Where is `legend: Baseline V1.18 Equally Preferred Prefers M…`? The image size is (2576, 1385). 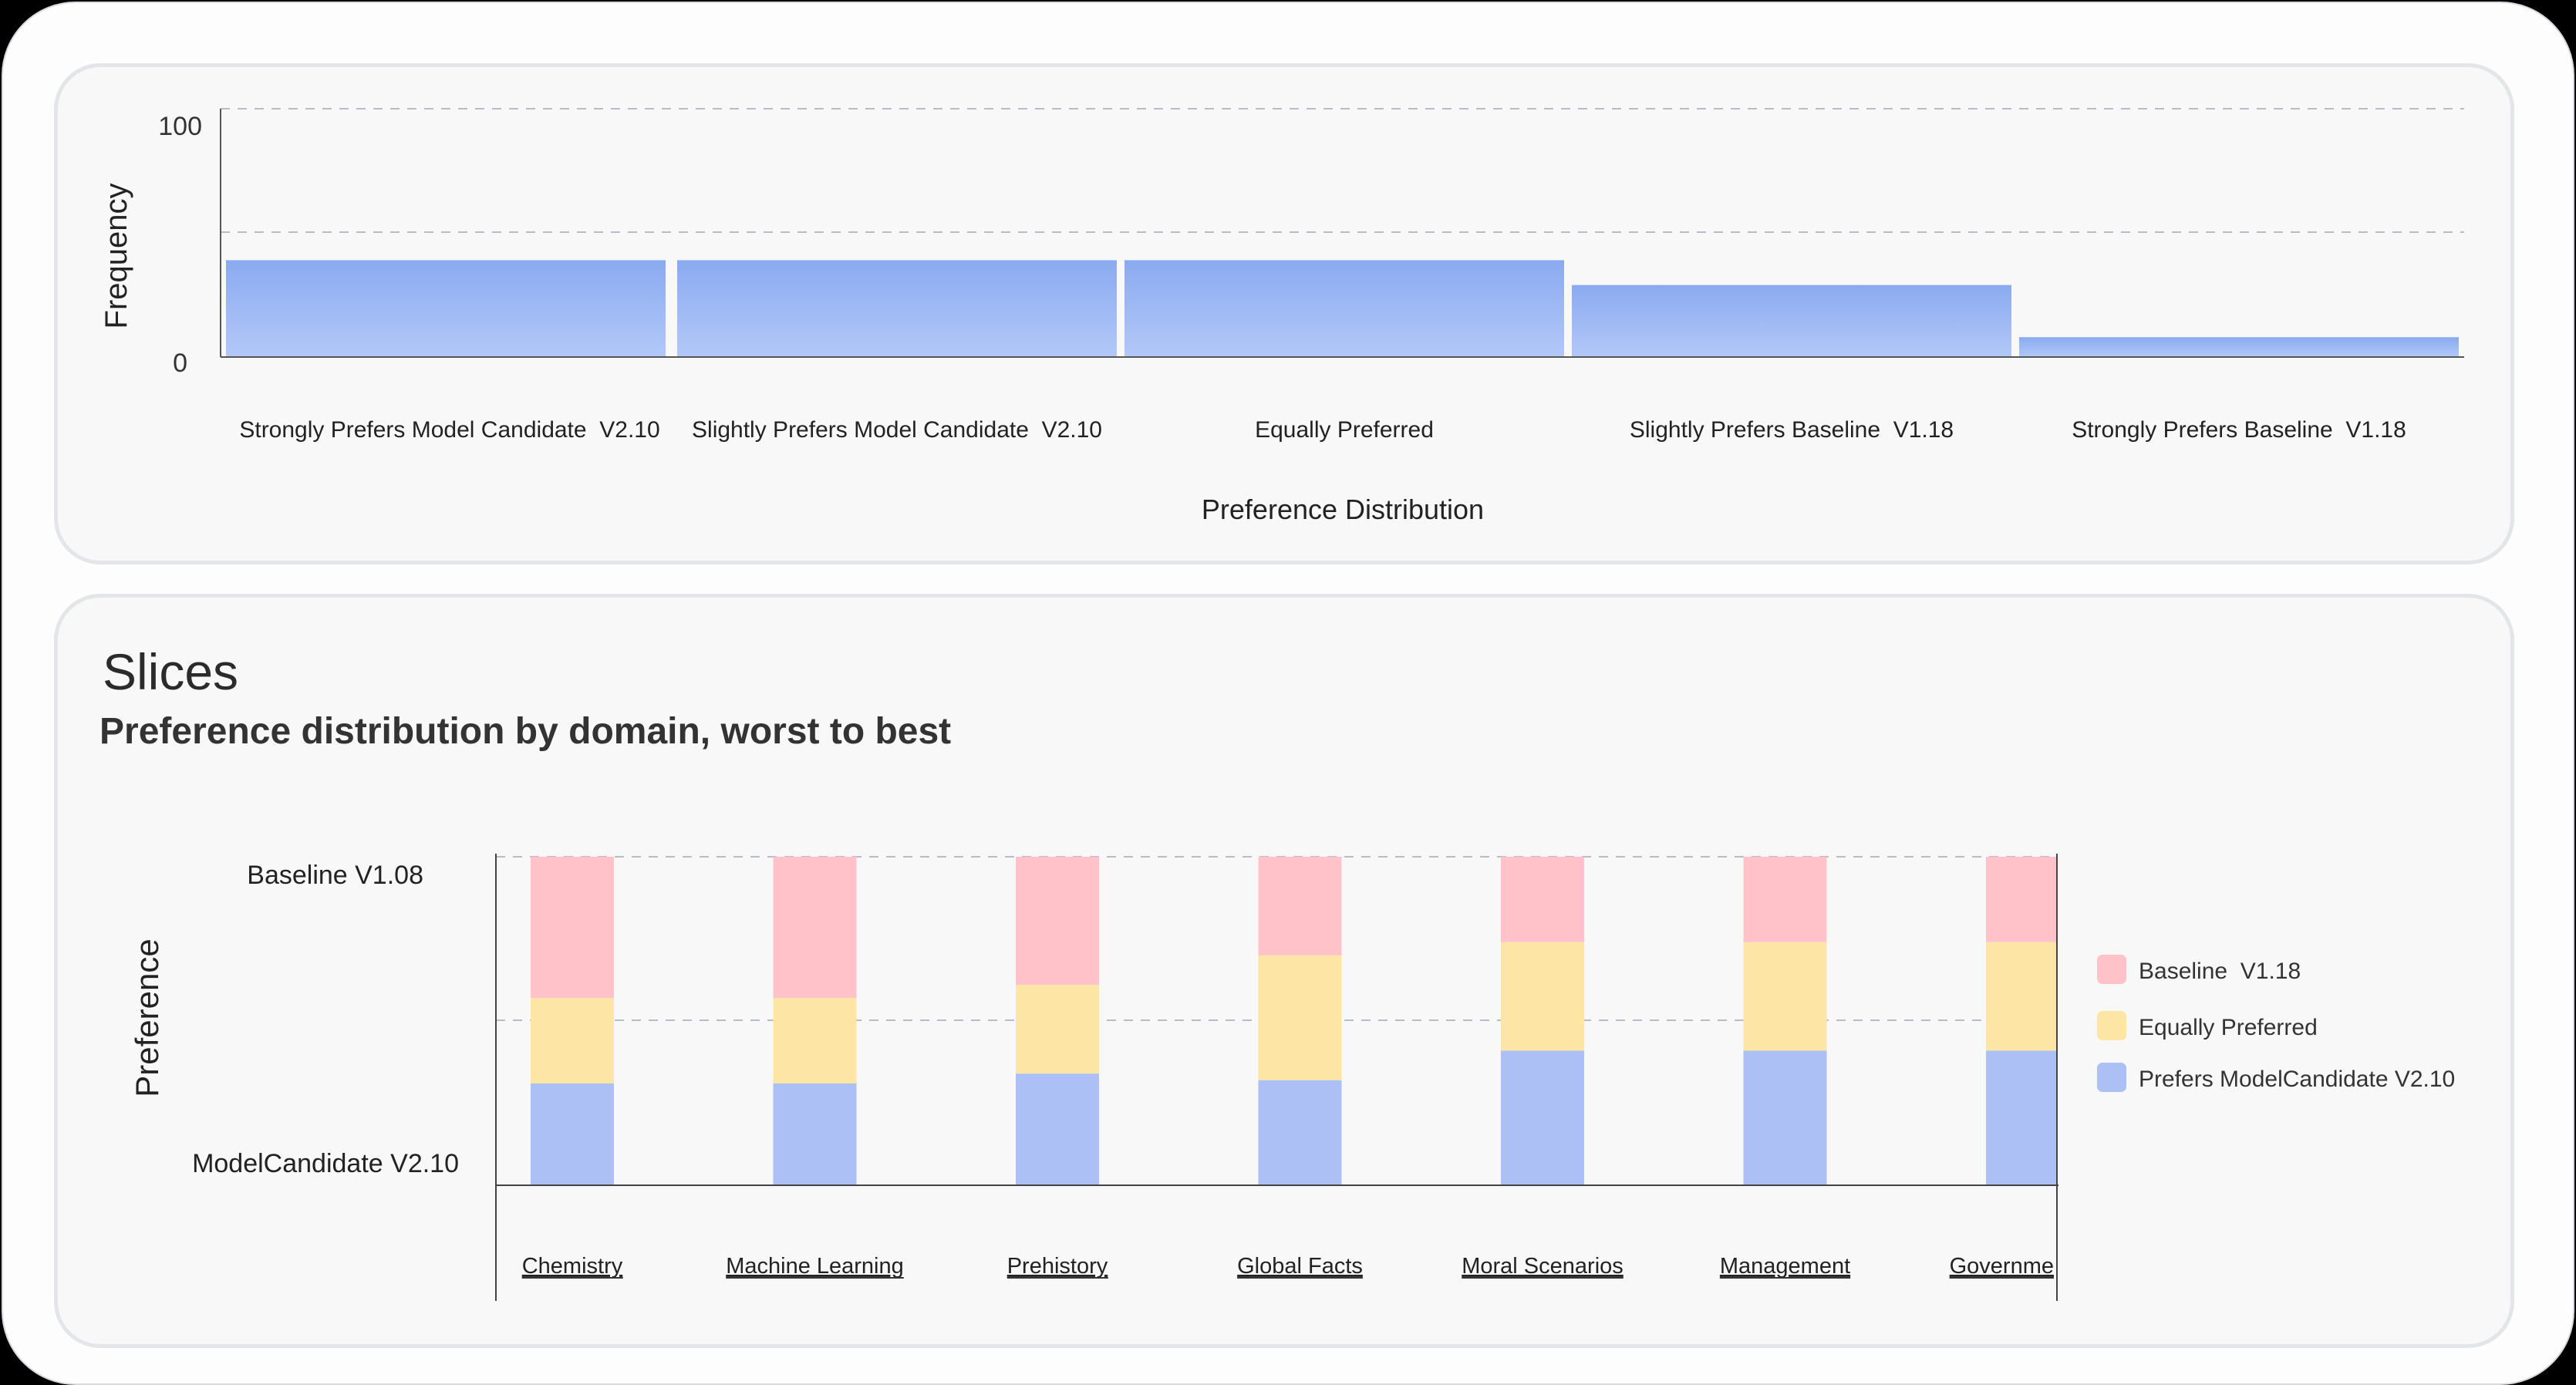
legend: Baseline V1.18 Equally Preferred Prefers M… is located at coordinates (2276, 1023).